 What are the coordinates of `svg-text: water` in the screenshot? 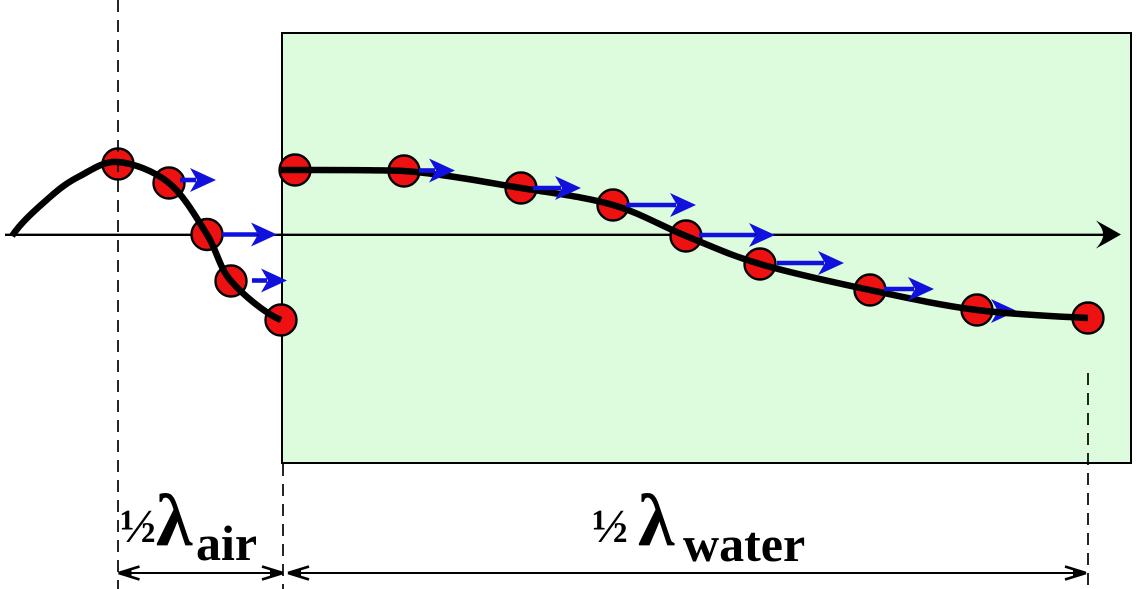 It's located at (744, 544).